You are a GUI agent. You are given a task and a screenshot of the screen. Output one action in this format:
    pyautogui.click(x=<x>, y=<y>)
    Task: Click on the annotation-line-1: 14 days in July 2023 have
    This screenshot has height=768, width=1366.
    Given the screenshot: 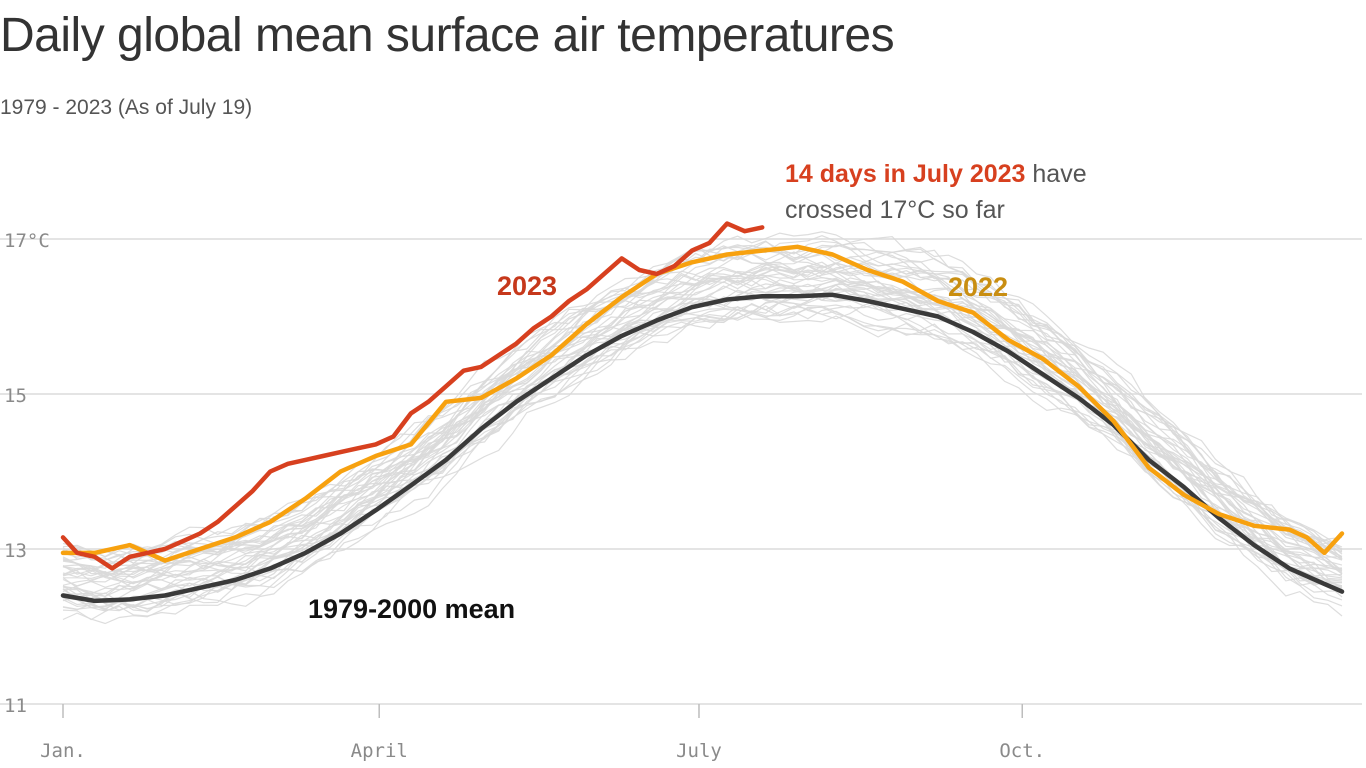 What is the action you would take?
    pyautogui.click(x=936, y=174)
    